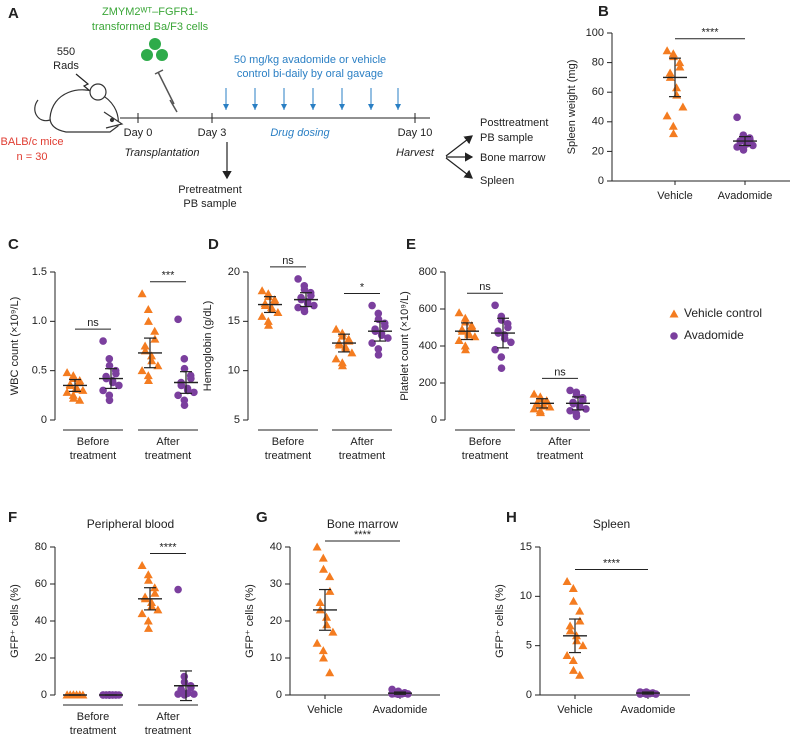 This screenshot has width=794, height=743. I want to click on y-axis-label: GFP⁺ cells (%), so click(250, 621).